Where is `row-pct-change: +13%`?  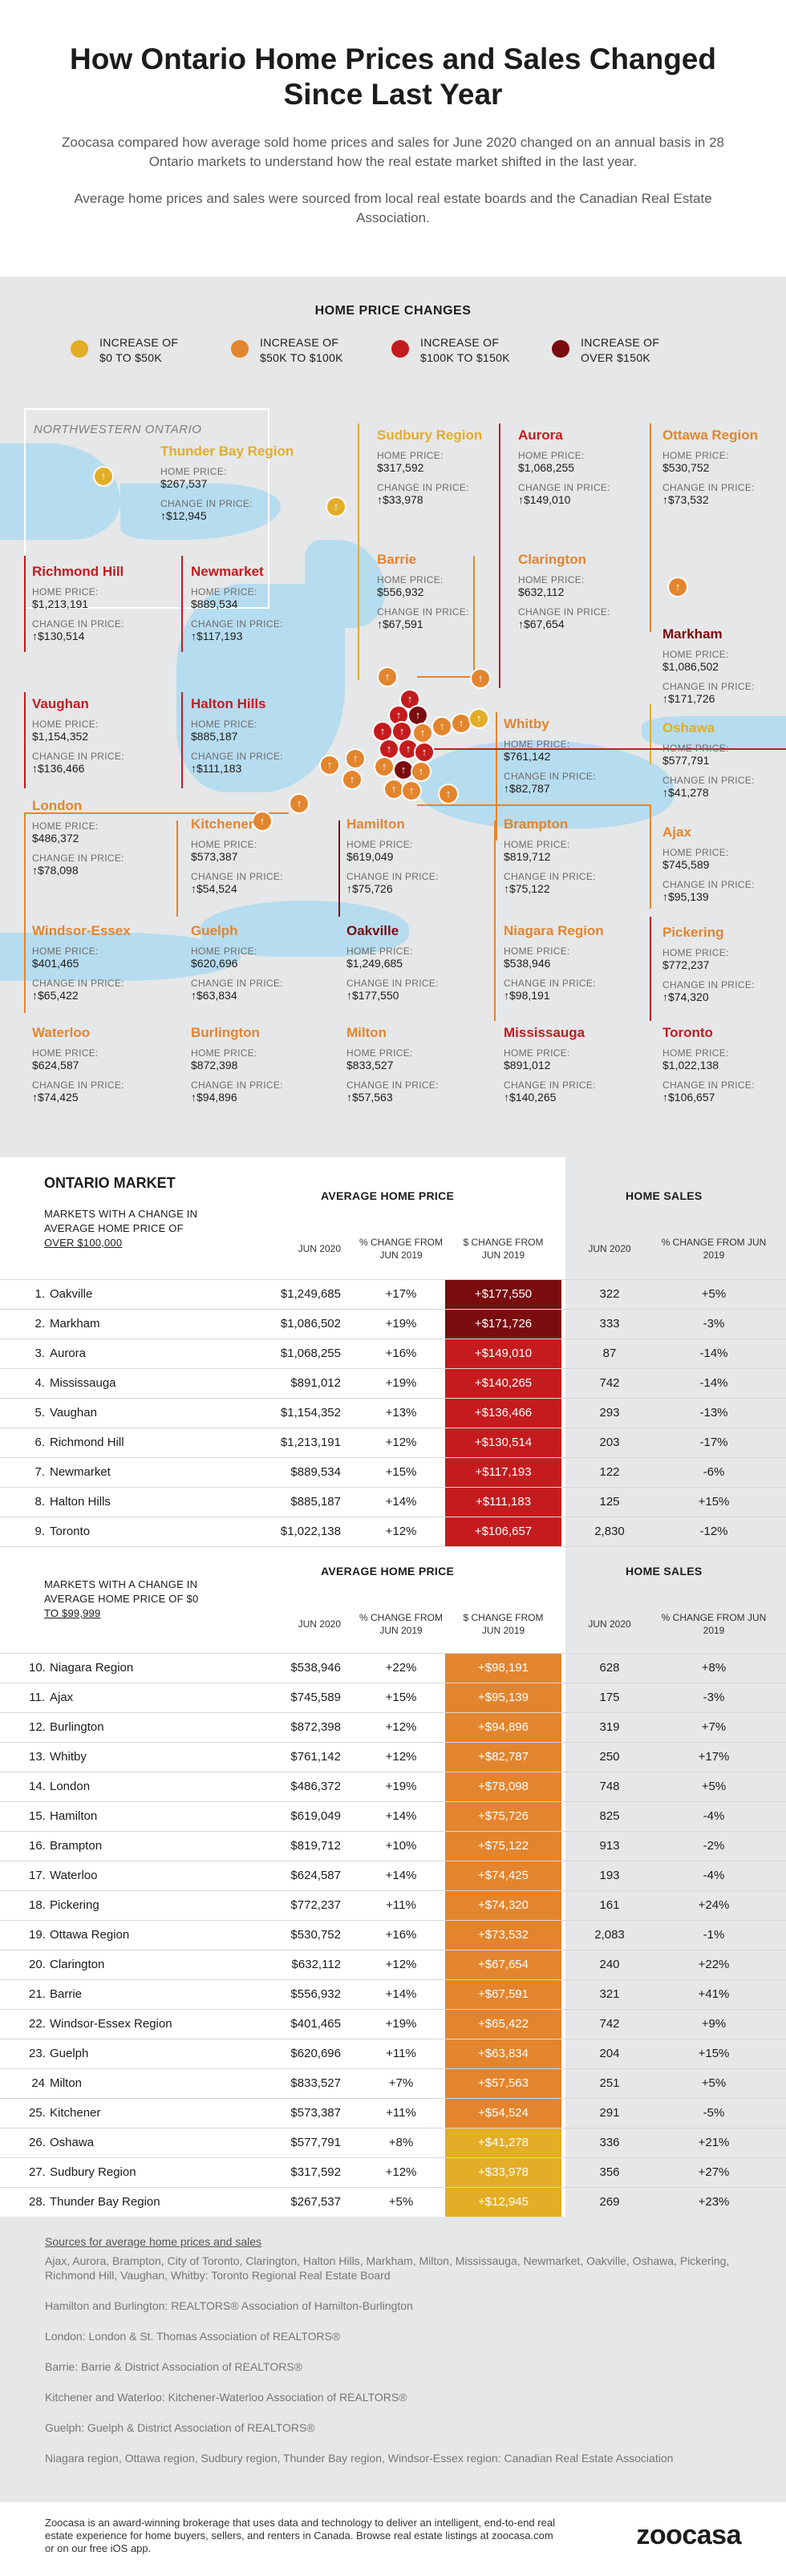 row-pct-change: +13% is located at coordinates (401, 1413).